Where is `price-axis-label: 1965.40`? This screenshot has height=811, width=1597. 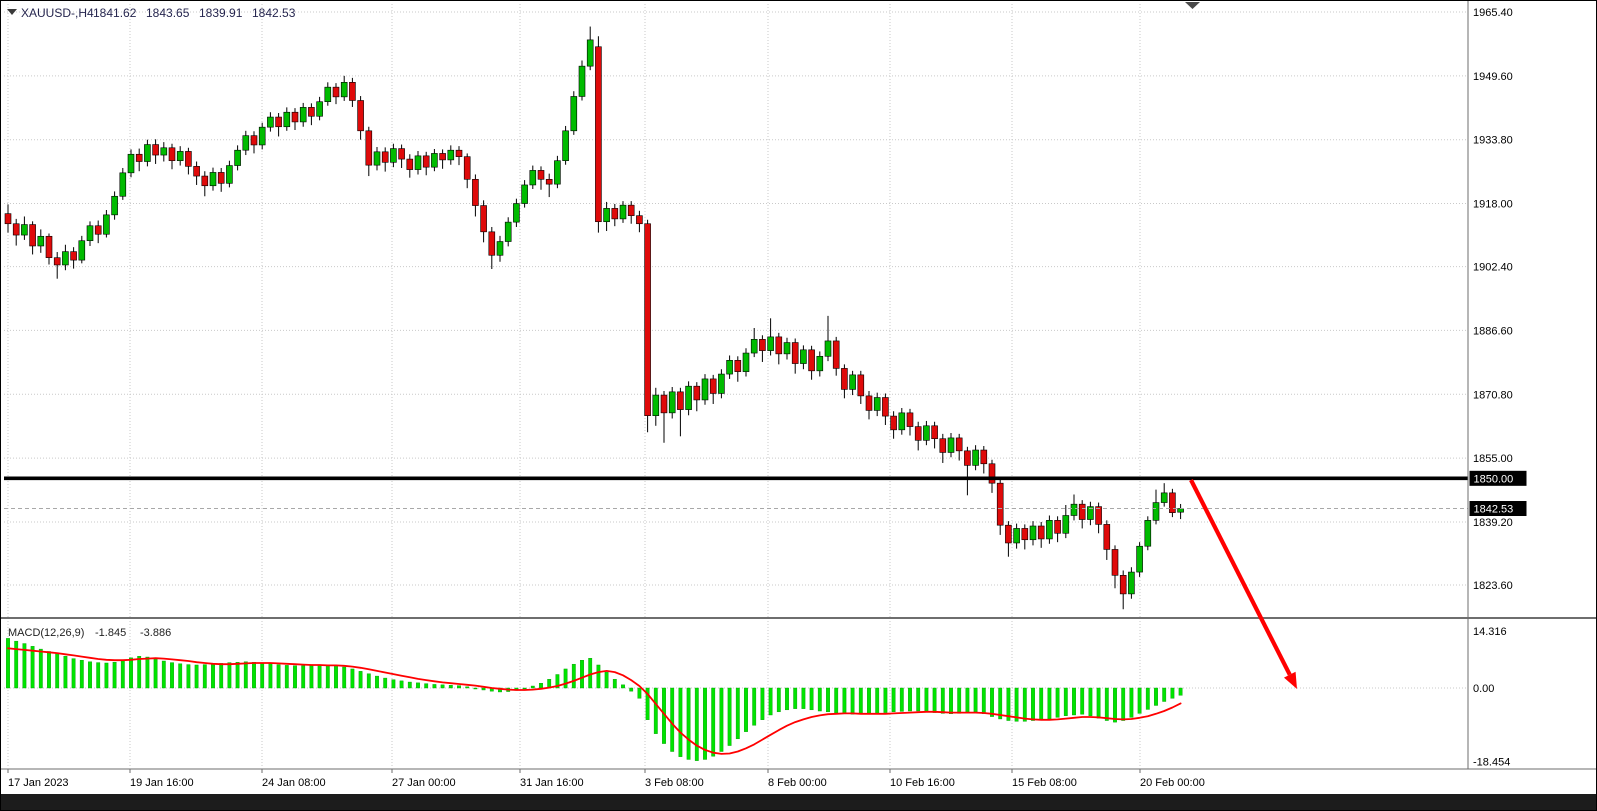 price-axis-label: 1965.40 is located at coordinates (1493, 13).